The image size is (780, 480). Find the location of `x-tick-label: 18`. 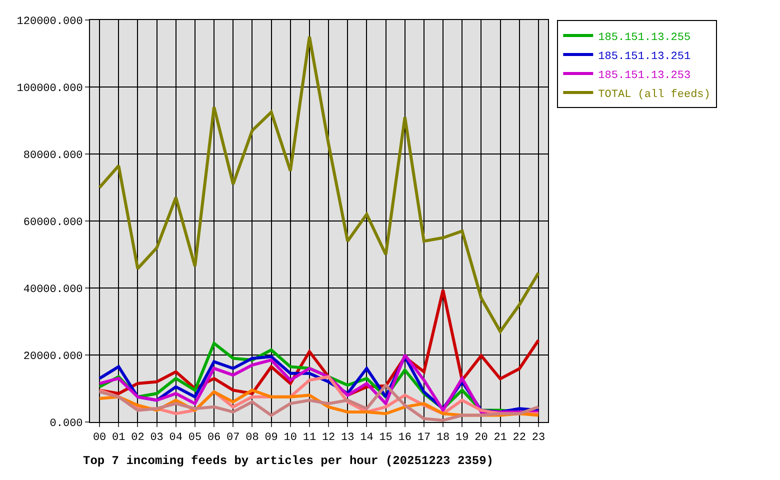

x-tick-label: 18 is located at coordinates (443, 438).